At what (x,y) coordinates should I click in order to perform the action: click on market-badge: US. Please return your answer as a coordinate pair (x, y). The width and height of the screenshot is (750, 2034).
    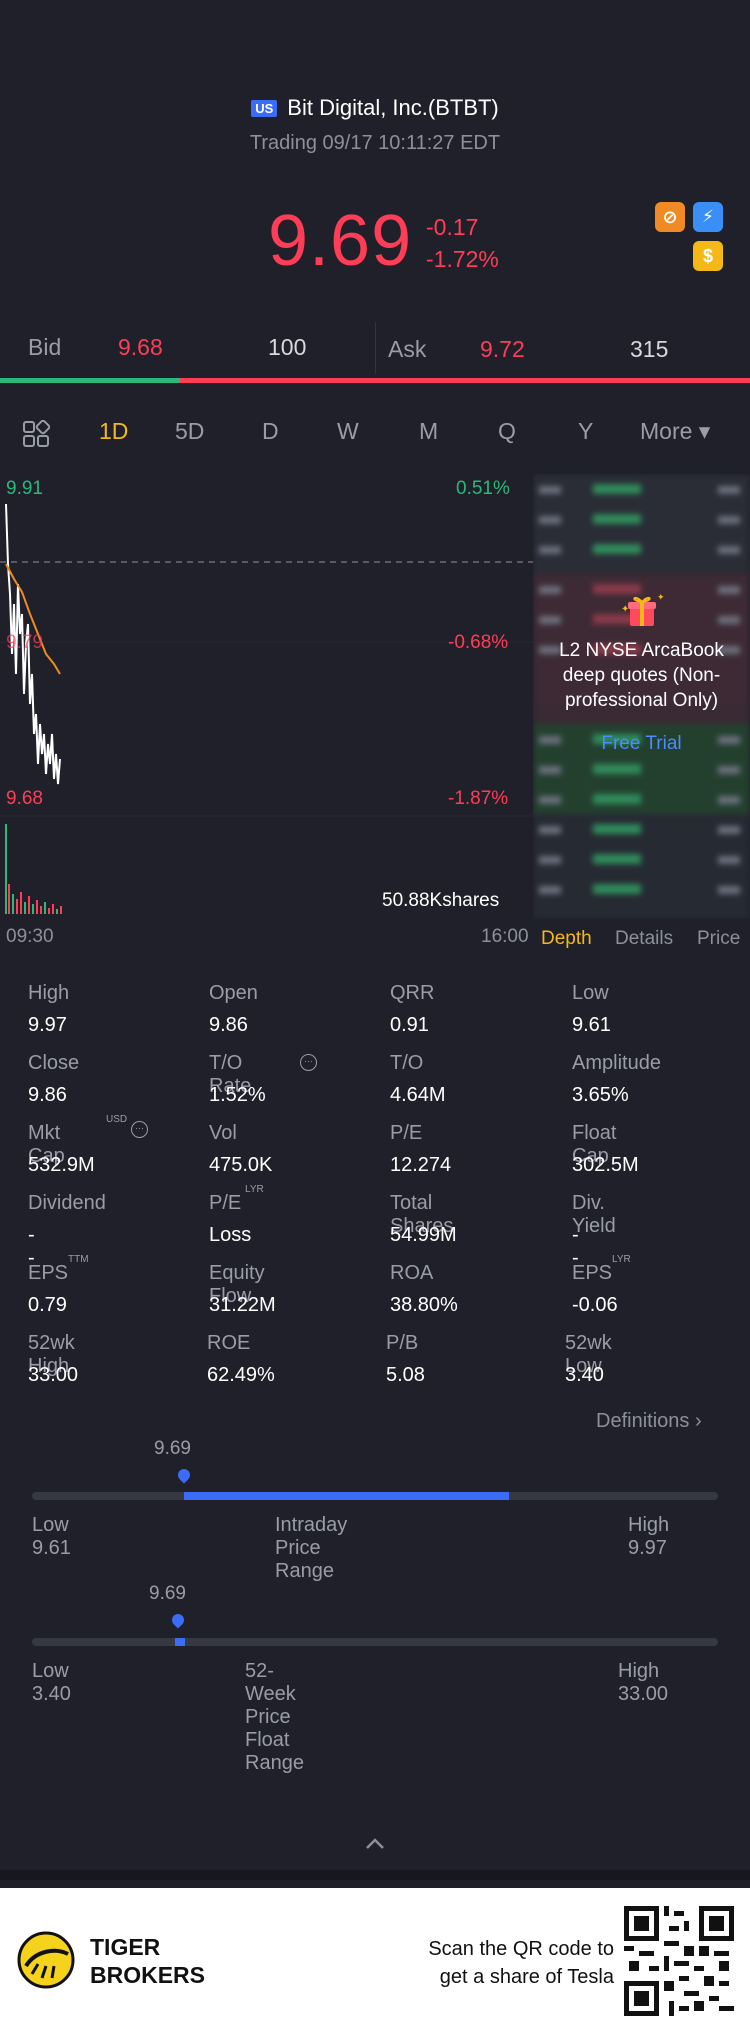
    Looking at the image, I should click on (264, 108).